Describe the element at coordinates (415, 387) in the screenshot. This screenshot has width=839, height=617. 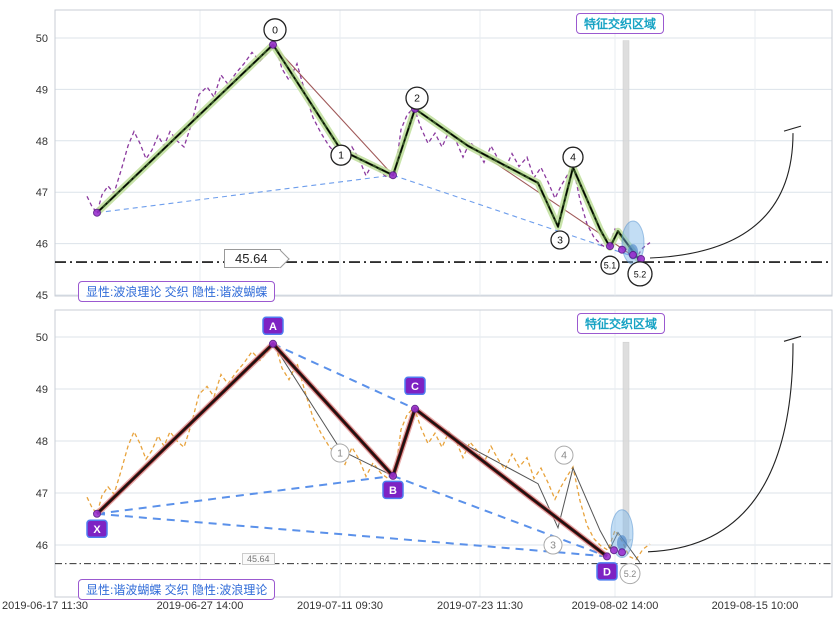
I see `svg-text: C` at that location.